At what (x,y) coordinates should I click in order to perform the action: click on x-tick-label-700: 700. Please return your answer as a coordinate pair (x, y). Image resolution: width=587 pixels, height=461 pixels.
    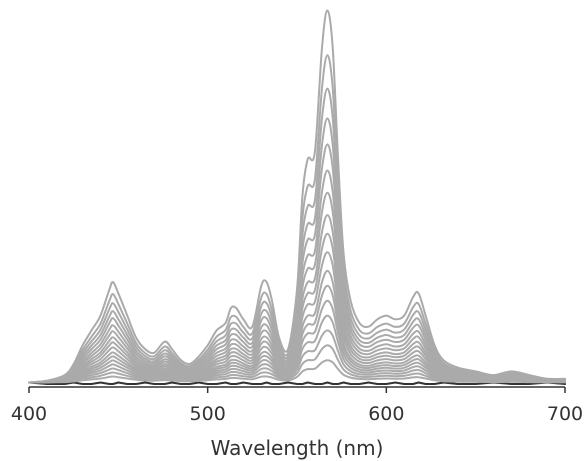
    Looking at the image, I should click on (565, 414).